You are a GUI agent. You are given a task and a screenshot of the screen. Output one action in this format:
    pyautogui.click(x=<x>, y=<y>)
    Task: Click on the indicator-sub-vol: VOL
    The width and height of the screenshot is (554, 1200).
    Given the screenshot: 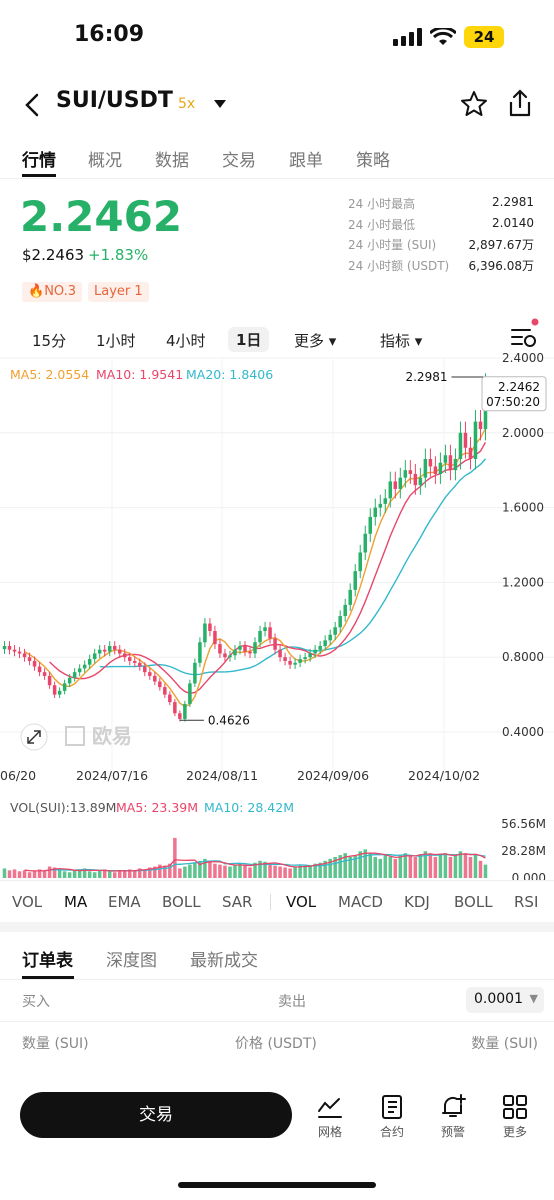 What is the action you would take?
    pyautogui.click(x=301, y=902)
    